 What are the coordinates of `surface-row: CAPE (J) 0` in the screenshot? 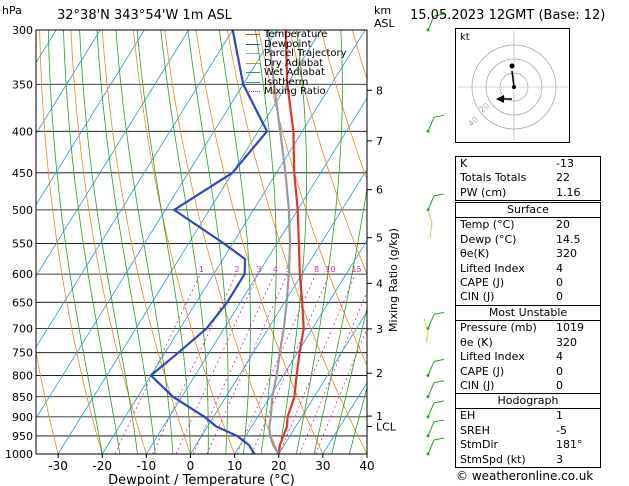 It's located at (511, 283).